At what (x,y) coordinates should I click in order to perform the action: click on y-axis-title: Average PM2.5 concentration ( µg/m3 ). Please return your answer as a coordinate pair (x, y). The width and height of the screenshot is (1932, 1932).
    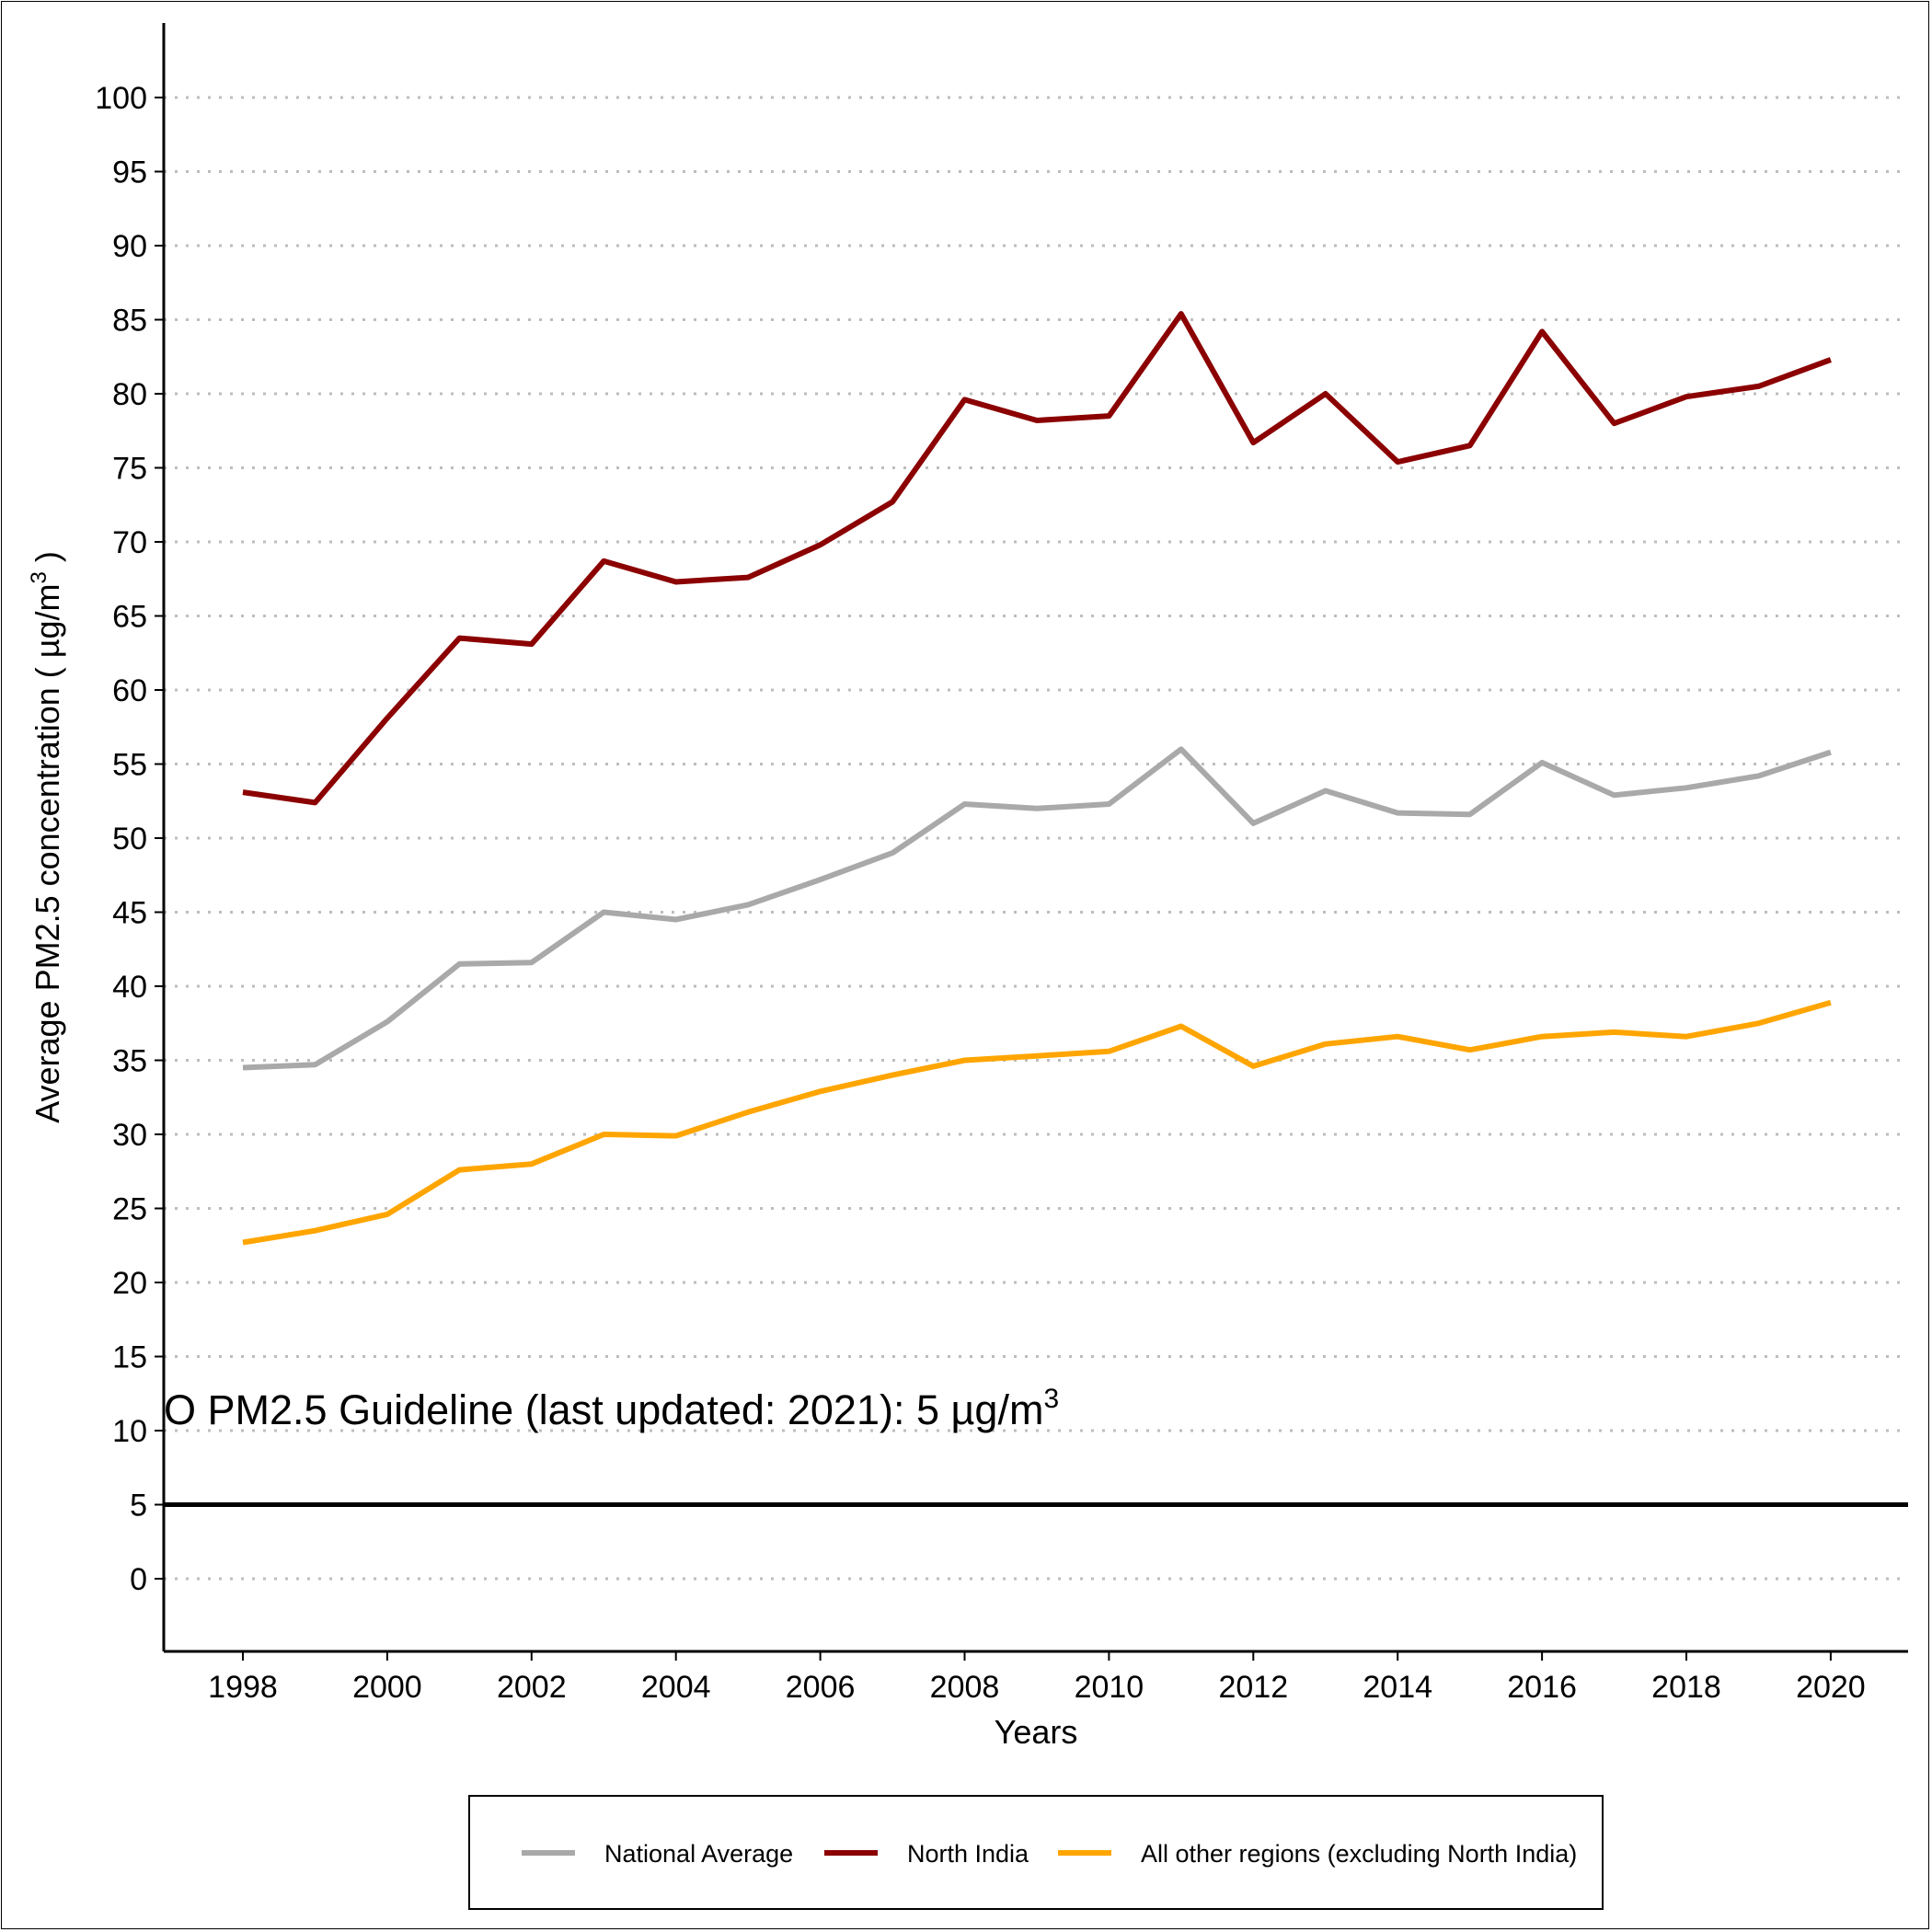
    Looking at the image, I should click on (46, 837).